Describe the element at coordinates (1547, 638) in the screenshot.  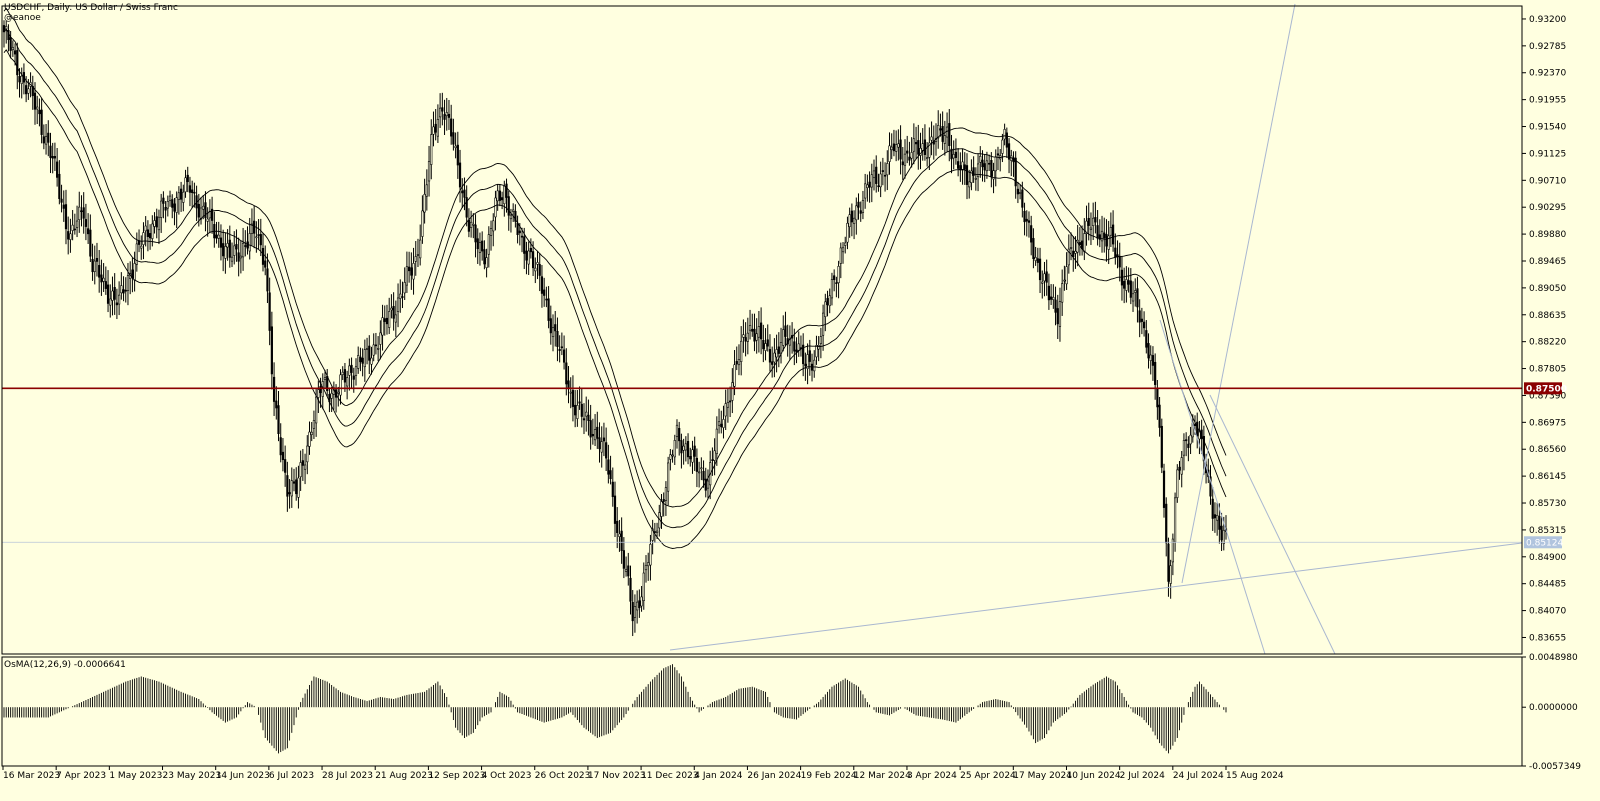
I see `y-tick-label: 0.83655` at that location.